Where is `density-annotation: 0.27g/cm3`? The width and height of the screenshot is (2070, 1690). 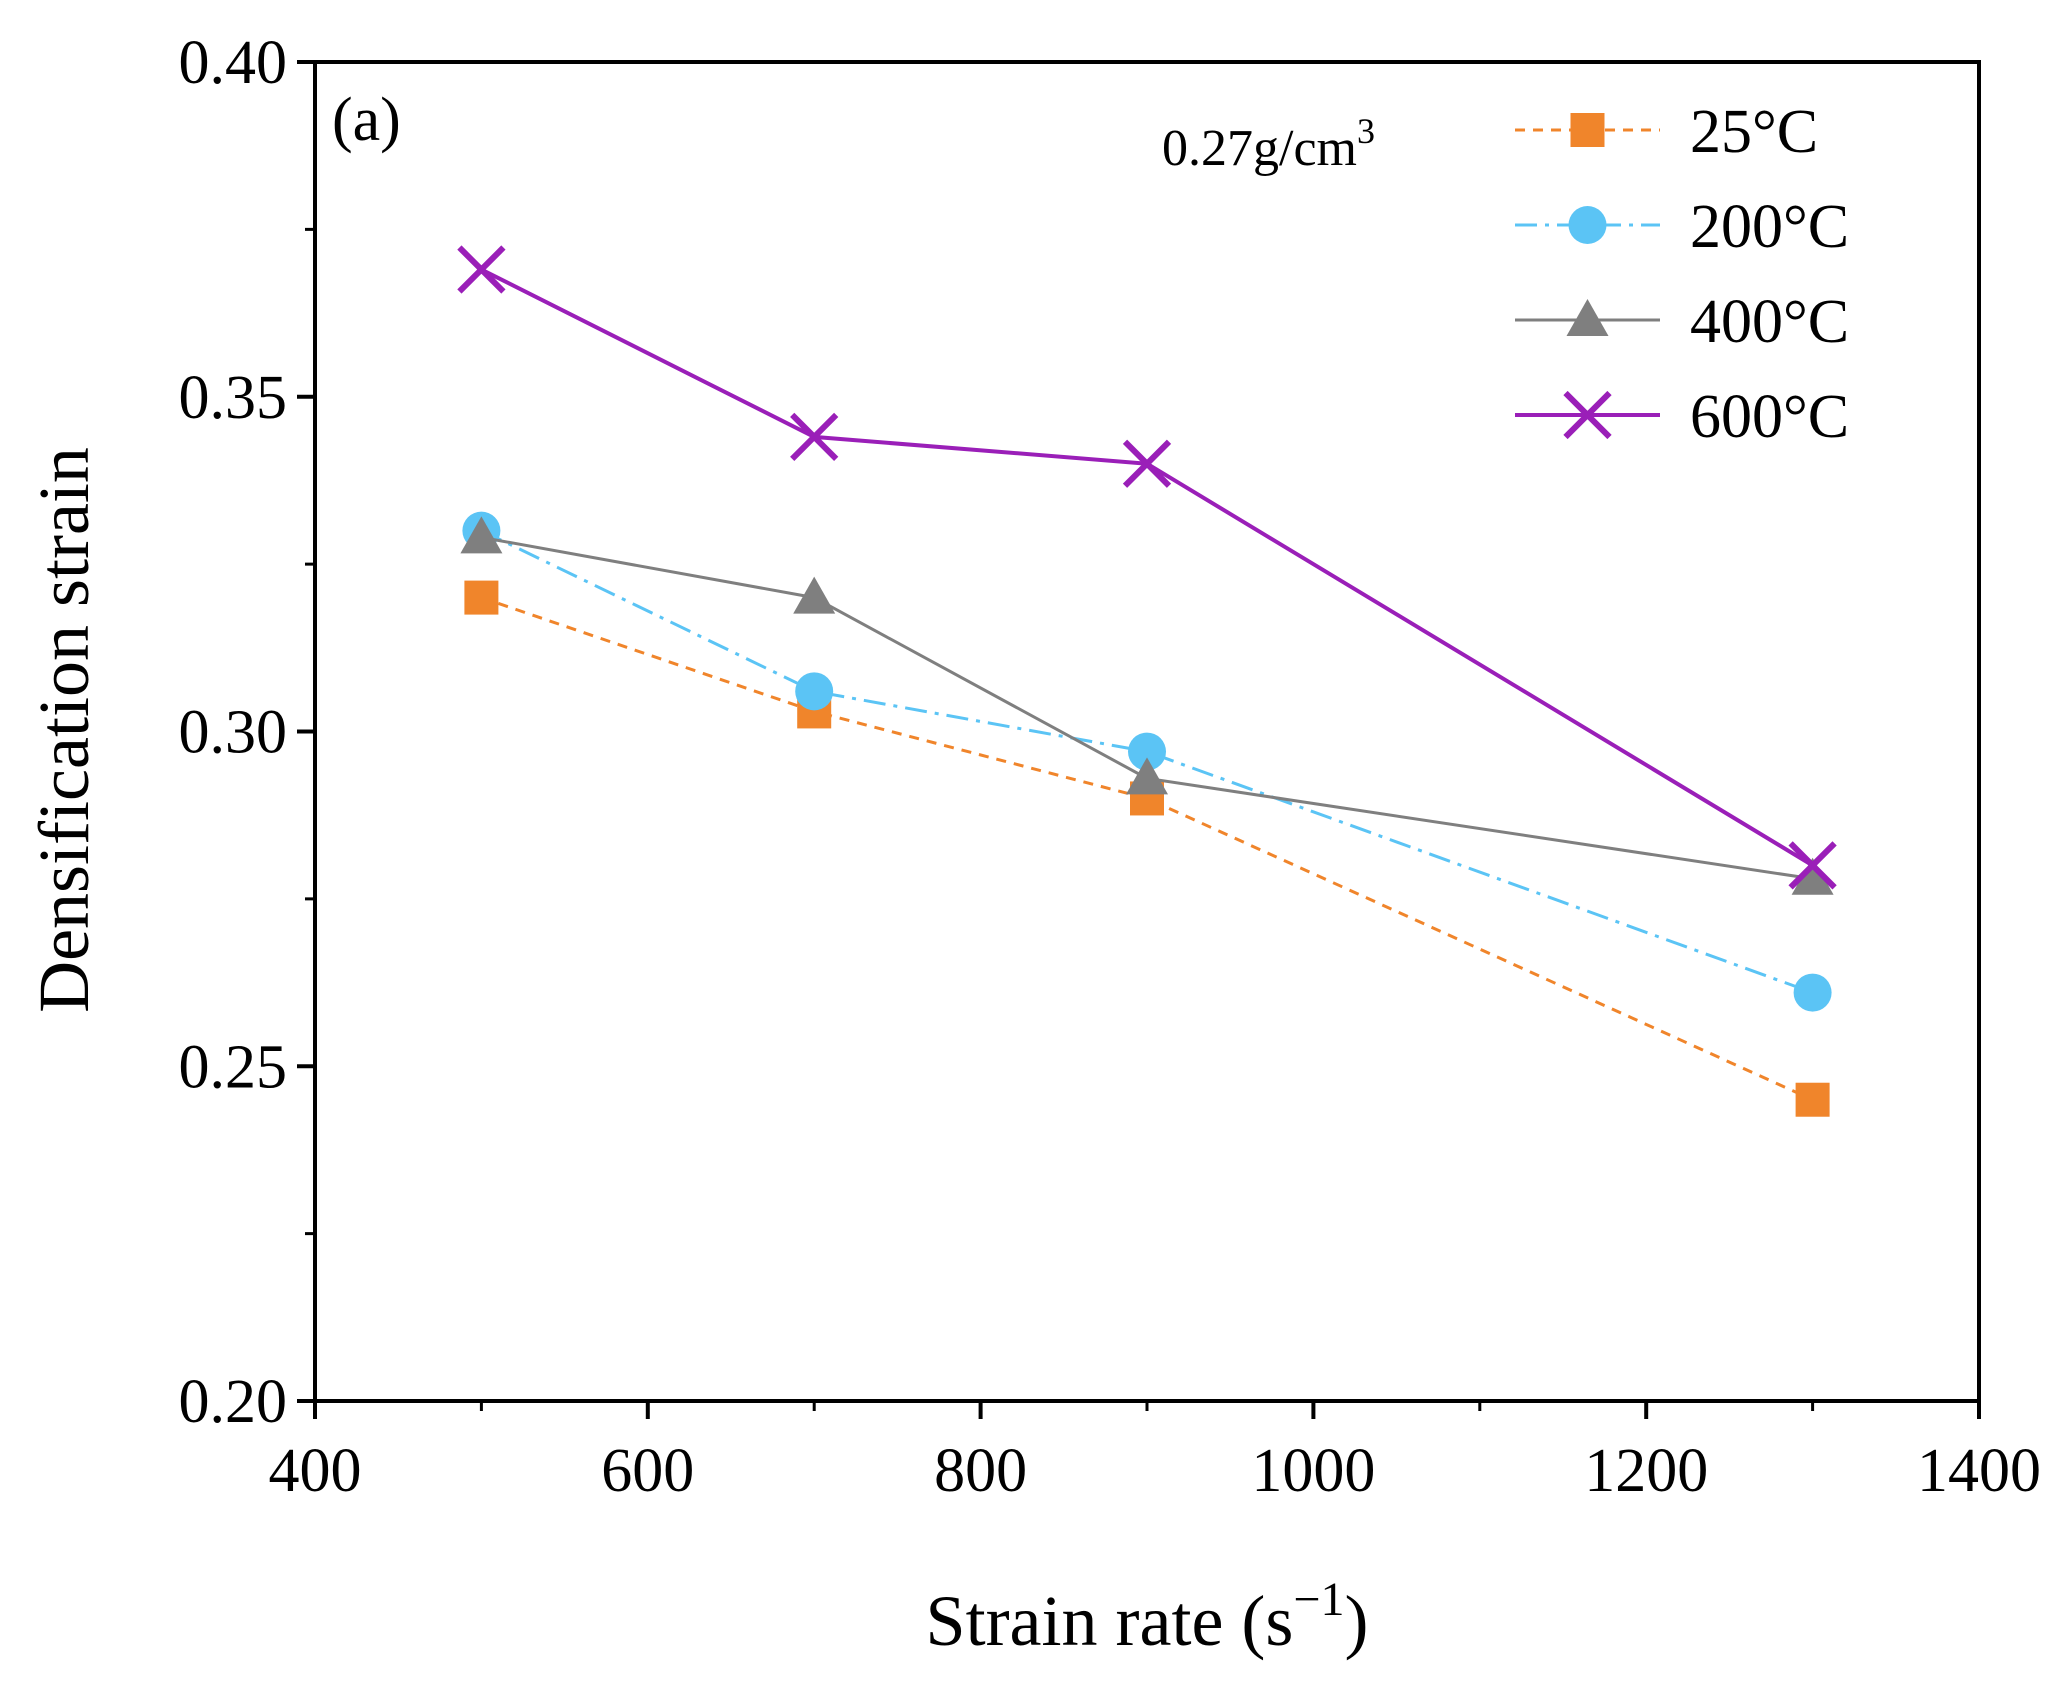 density-annotation: 0.27g/cm3 is located at coordinates (1268, 144).